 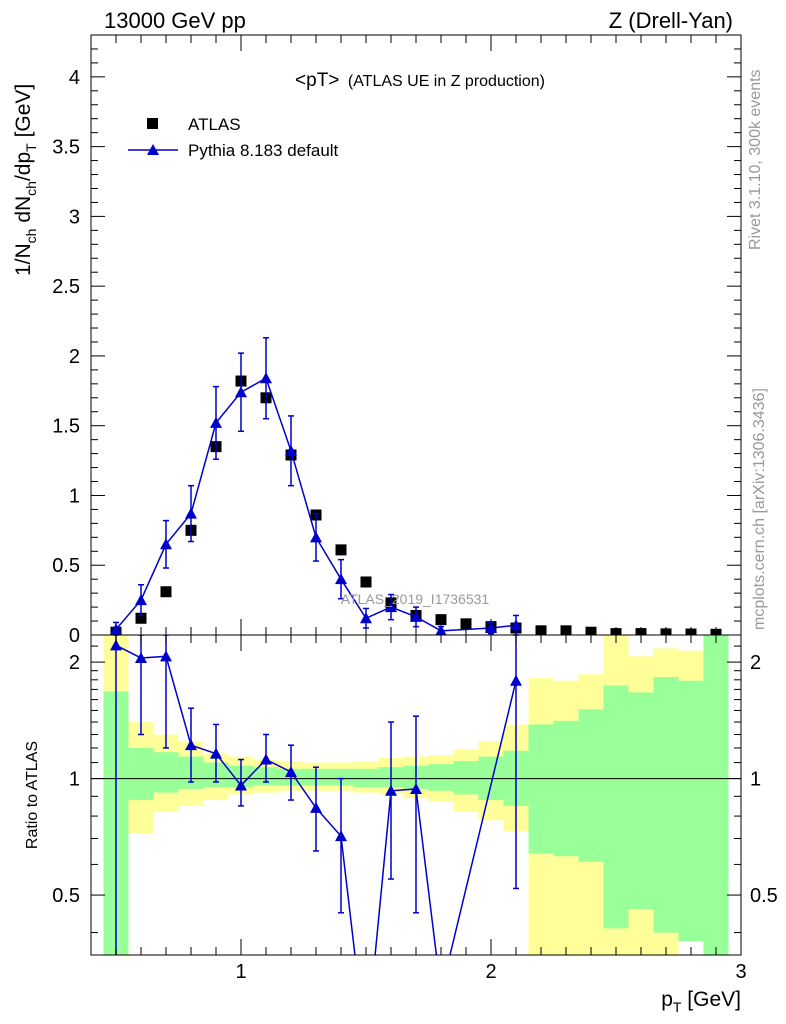 I want to click on y-tick-label: 3, so click(x=74, y=217).